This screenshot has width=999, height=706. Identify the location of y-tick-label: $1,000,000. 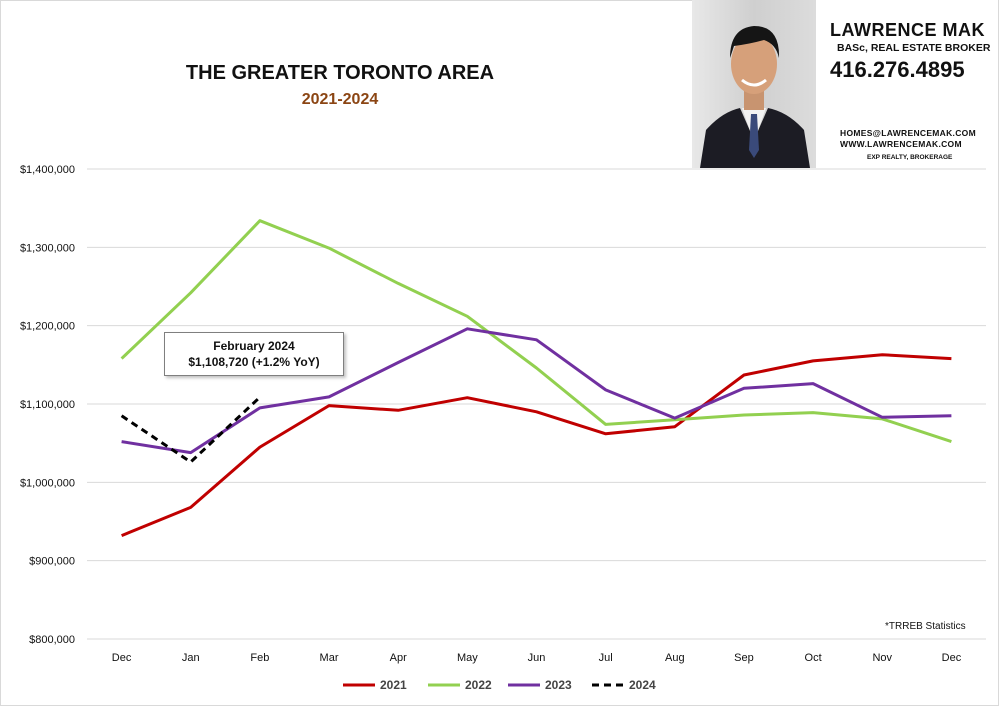
(47, 483).